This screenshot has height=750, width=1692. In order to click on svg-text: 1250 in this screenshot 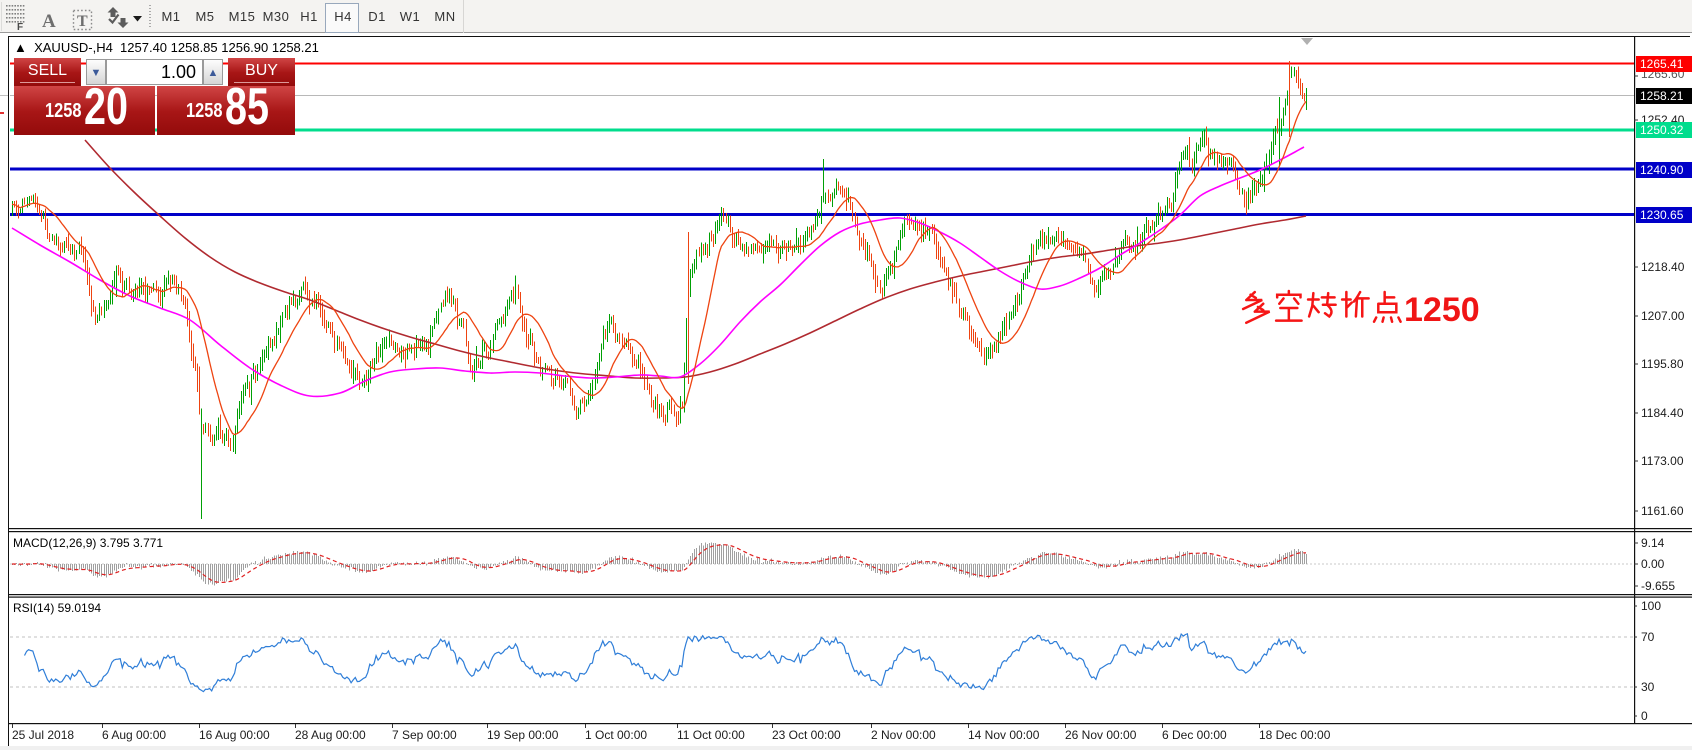, I will do `click(1442, 310)`.